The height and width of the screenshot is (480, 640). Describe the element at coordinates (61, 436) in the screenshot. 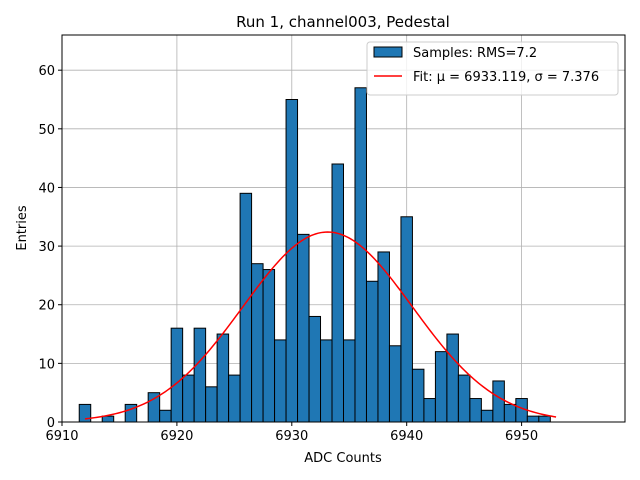

I see `x-tick-label: 6910` at that location.